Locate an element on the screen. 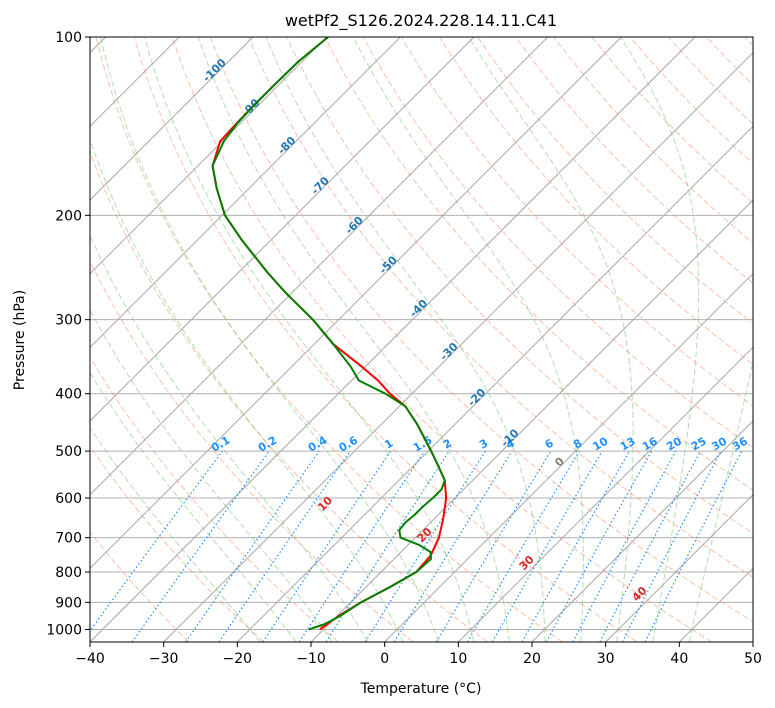  theta-label: 30 is located at coordinates (527, 563).